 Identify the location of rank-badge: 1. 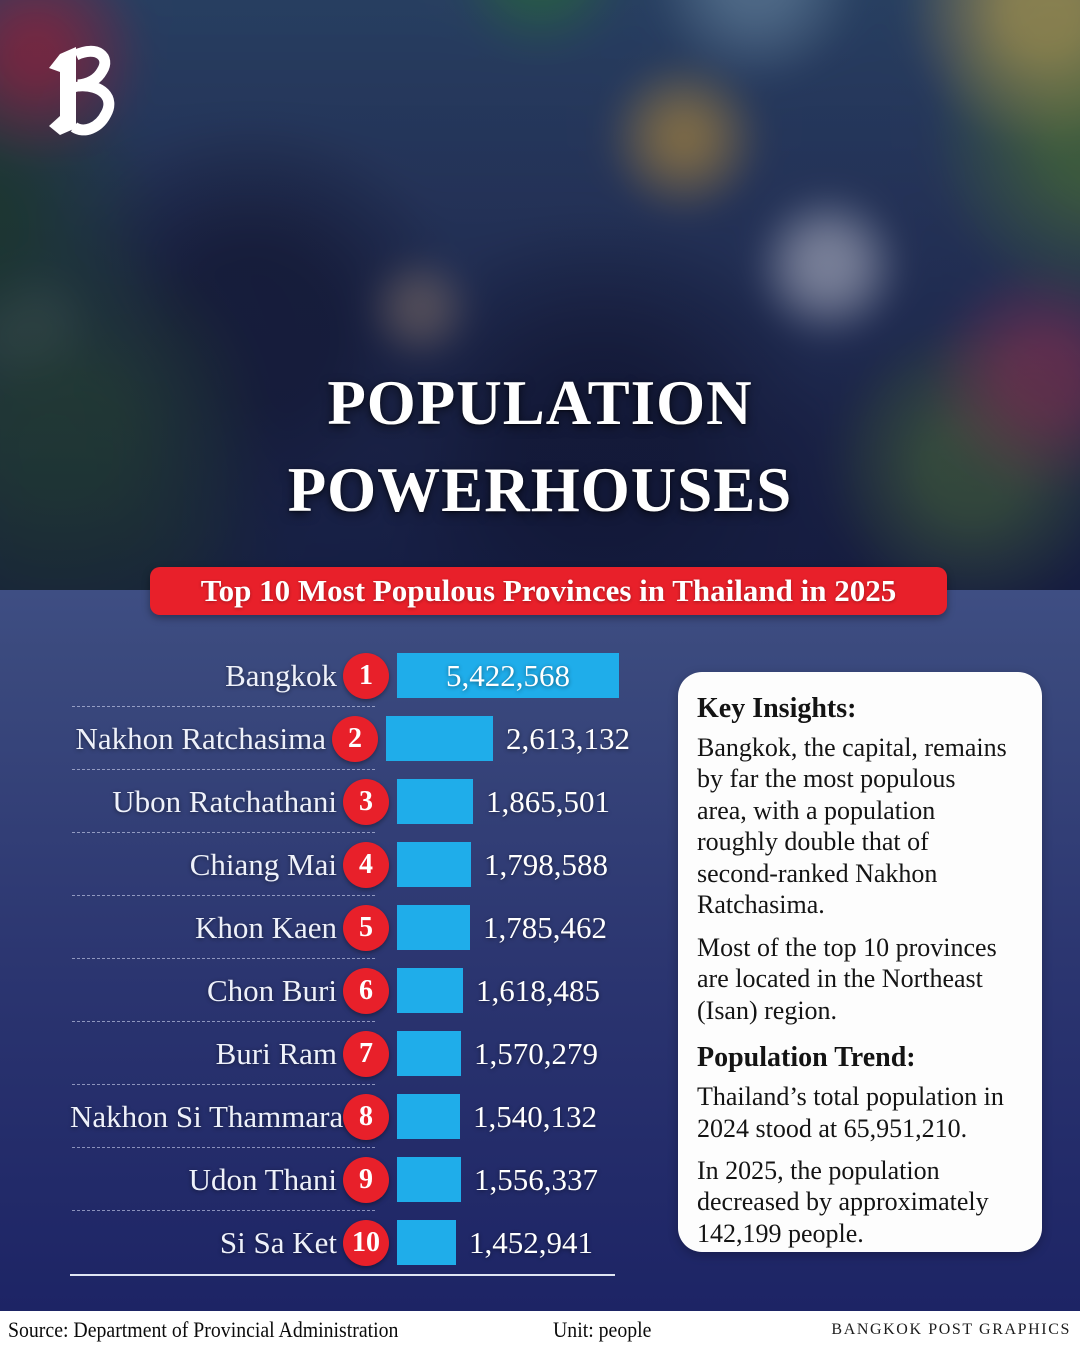
(366, 675).